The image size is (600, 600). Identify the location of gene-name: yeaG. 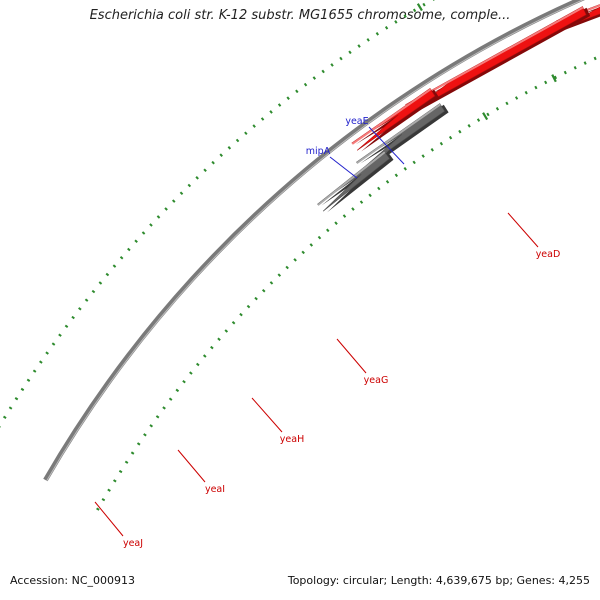
(376, 380).